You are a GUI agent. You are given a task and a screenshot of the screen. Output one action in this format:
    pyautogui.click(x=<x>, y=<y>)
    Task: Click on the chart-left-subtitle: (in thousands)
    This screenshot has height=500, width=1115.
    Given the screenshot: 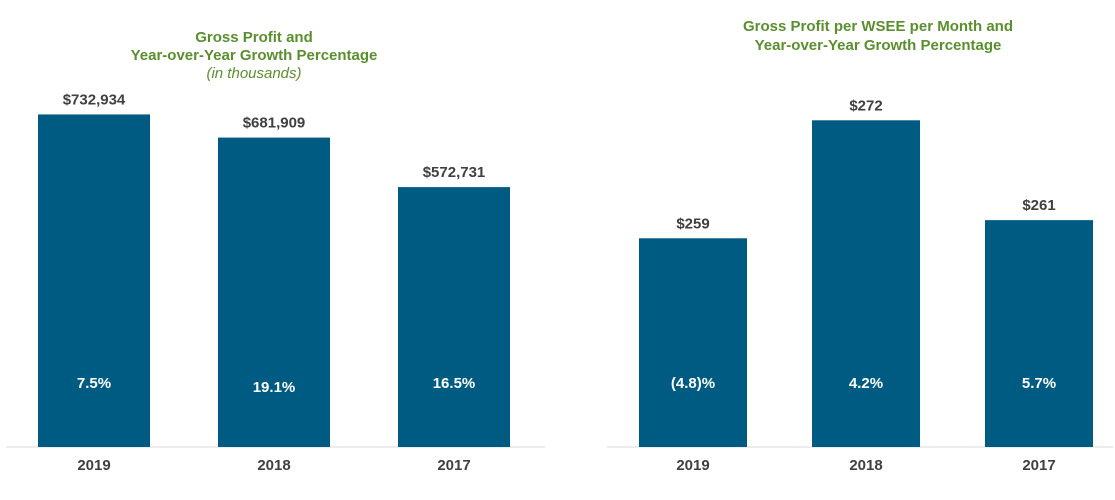 What is the action you would take?
    pyautogui.click(x=253, y=73)
    